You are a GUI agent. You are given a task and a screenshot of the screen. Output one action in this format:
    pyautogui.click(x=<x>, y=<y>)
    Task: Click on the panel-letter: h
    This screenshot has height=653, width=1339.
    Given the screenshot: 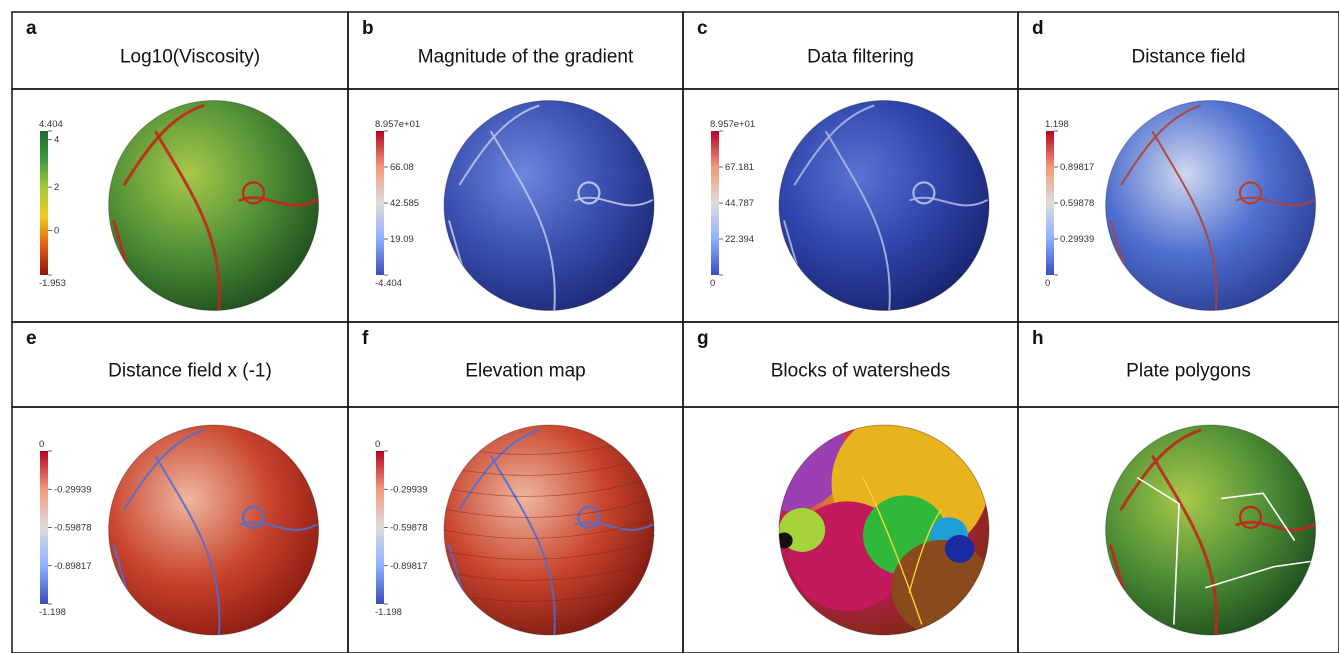 What is the action you would take?
    pyautogui.click(x=1038, y=338)
    